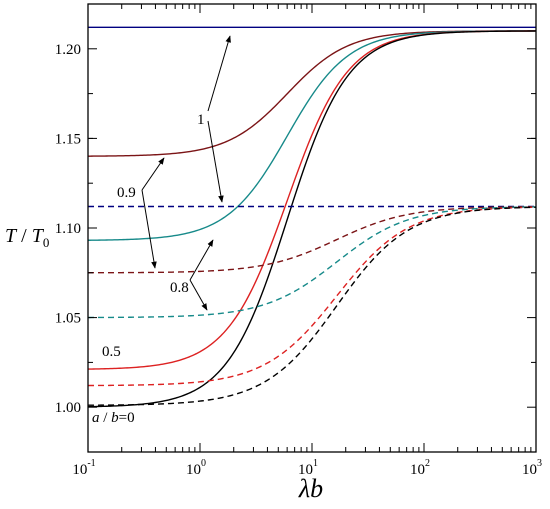 This screenshot has width=550, height=509. Describe the element at coordinates (68, 50) in the screenshot. I see `y-tick-label: 1.20` at that location.